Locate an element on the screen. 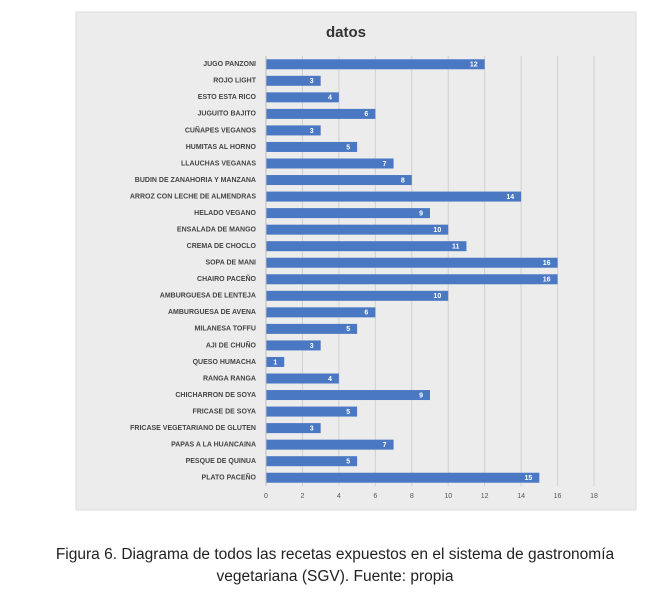  x-tick-label: 14 is located at coordinates (521, 496).